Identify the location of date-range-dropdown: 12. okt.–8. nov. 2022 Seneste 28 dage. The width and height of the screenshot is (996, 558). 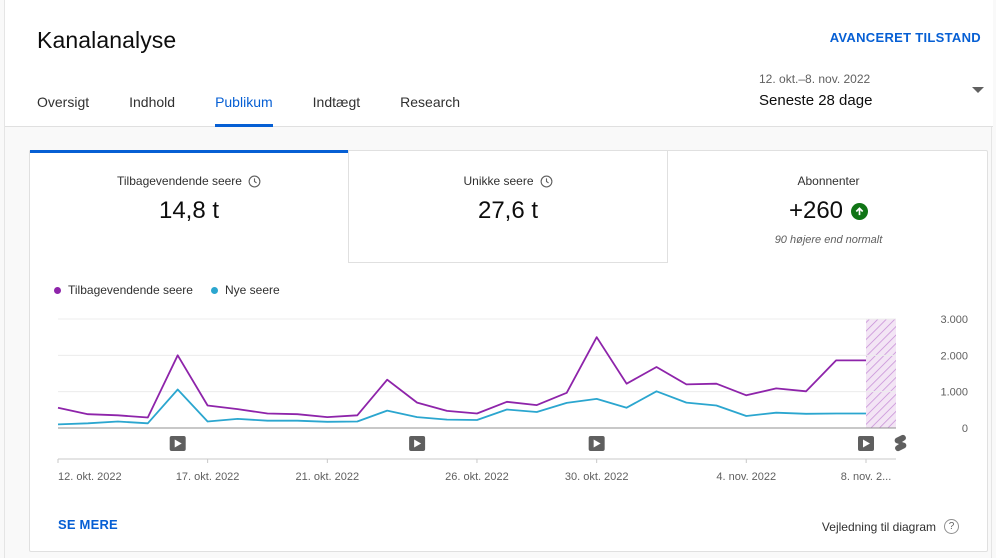
(871, 90).